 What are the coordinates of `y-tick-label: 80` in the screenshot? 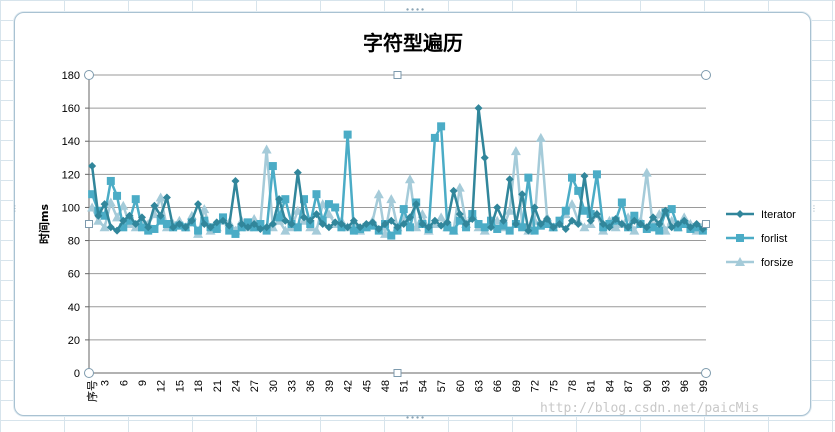 It's located at (74, 242).